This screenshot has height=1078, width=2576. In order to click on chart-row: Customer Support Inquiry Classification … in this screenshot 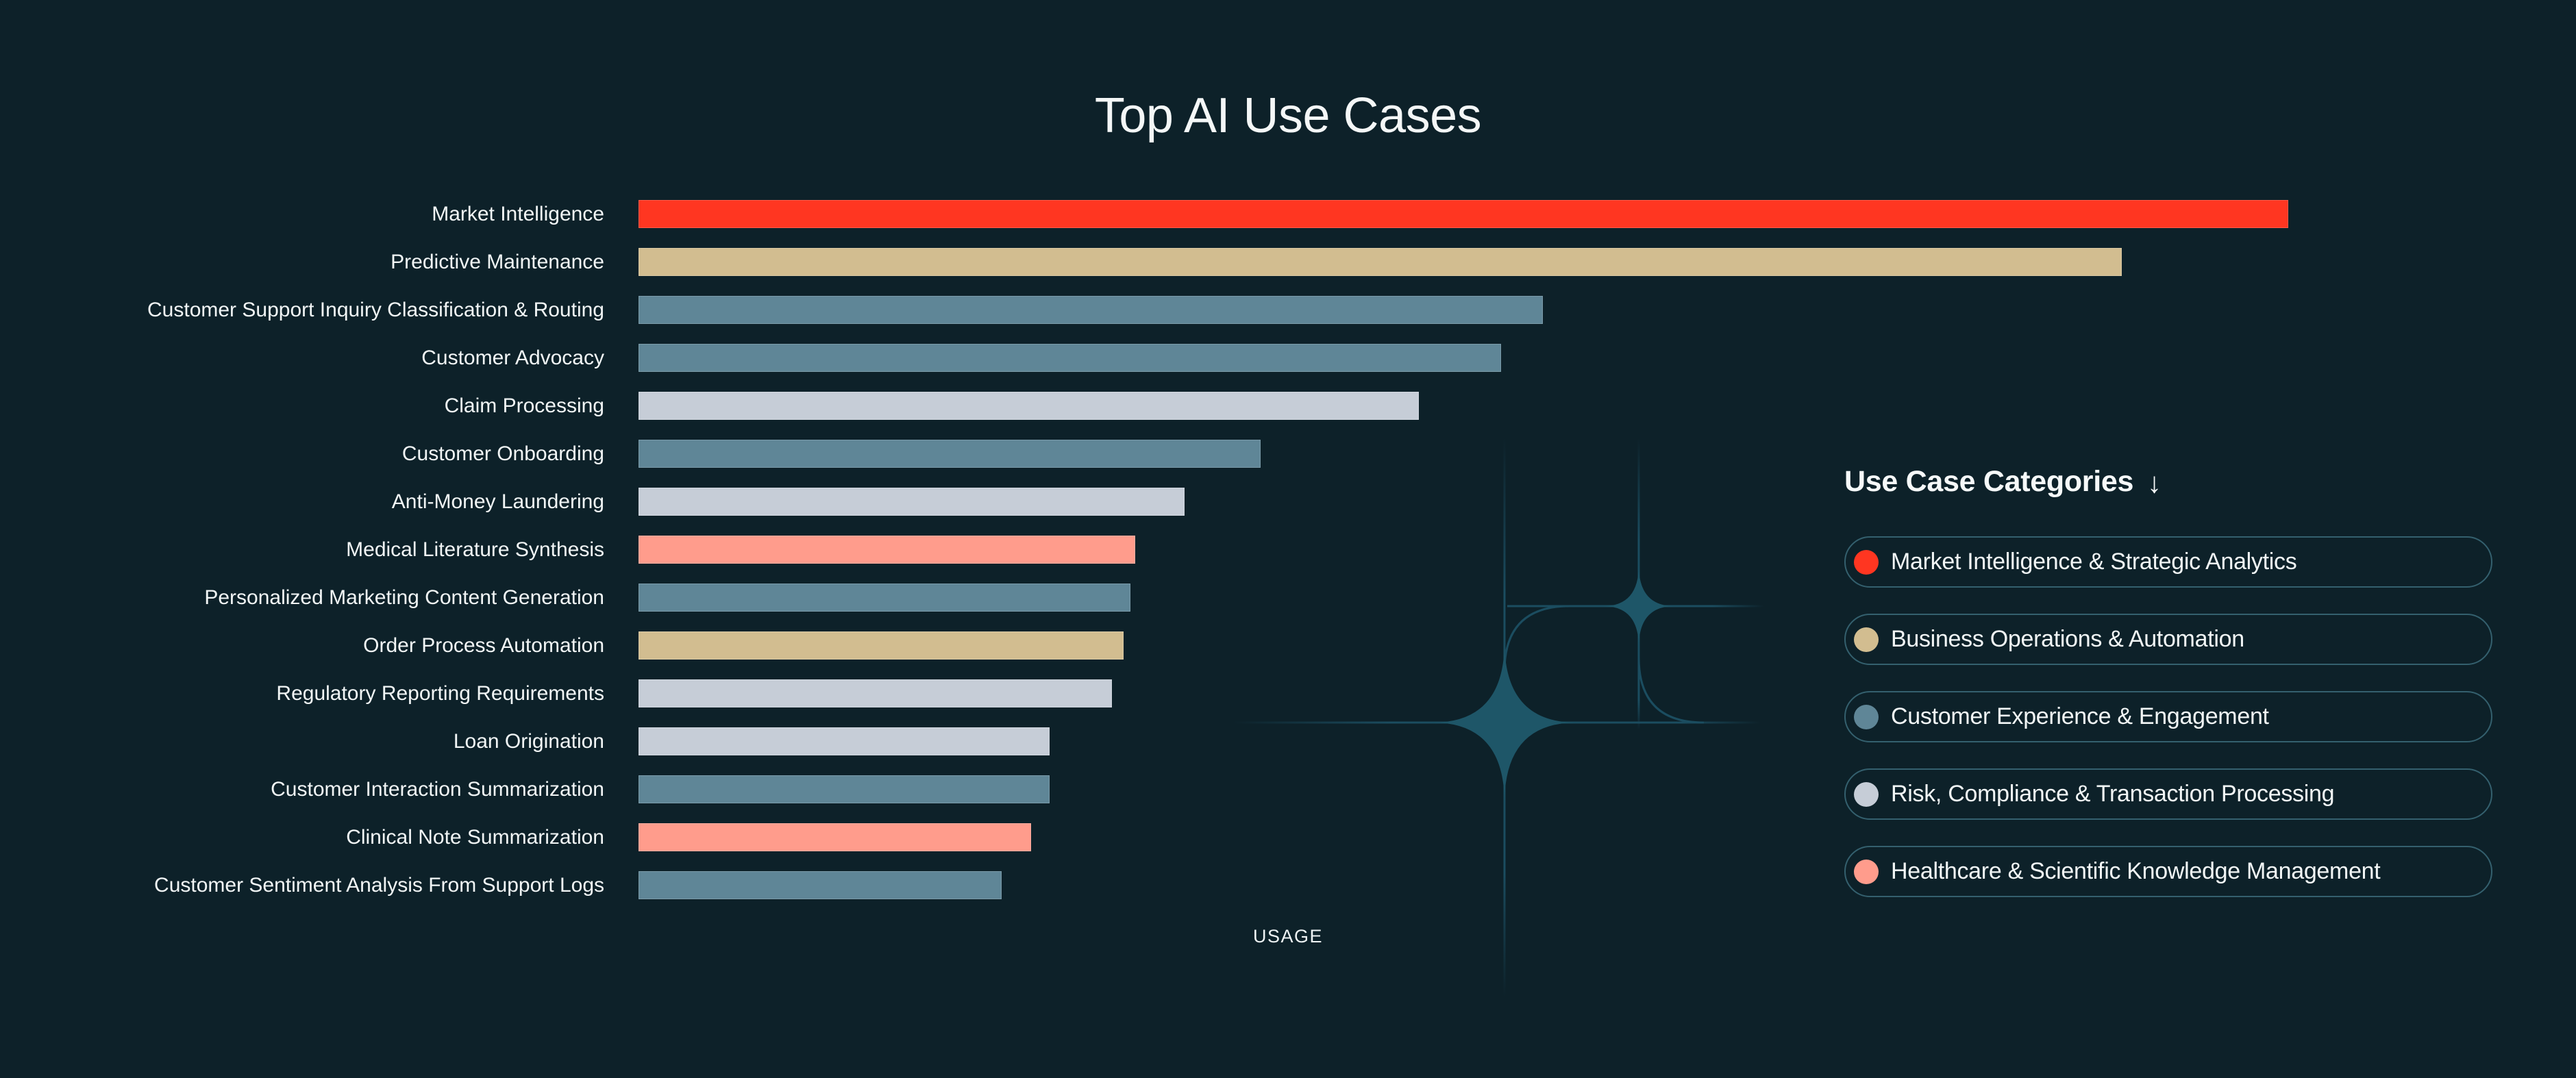, I will do `click(1288, 310)`.